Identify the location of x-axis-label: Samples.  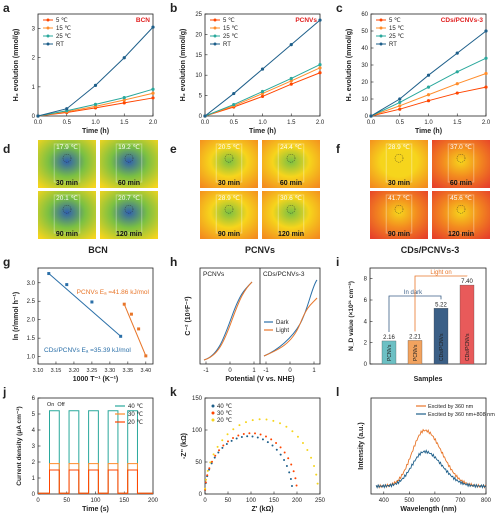
(428, 379).